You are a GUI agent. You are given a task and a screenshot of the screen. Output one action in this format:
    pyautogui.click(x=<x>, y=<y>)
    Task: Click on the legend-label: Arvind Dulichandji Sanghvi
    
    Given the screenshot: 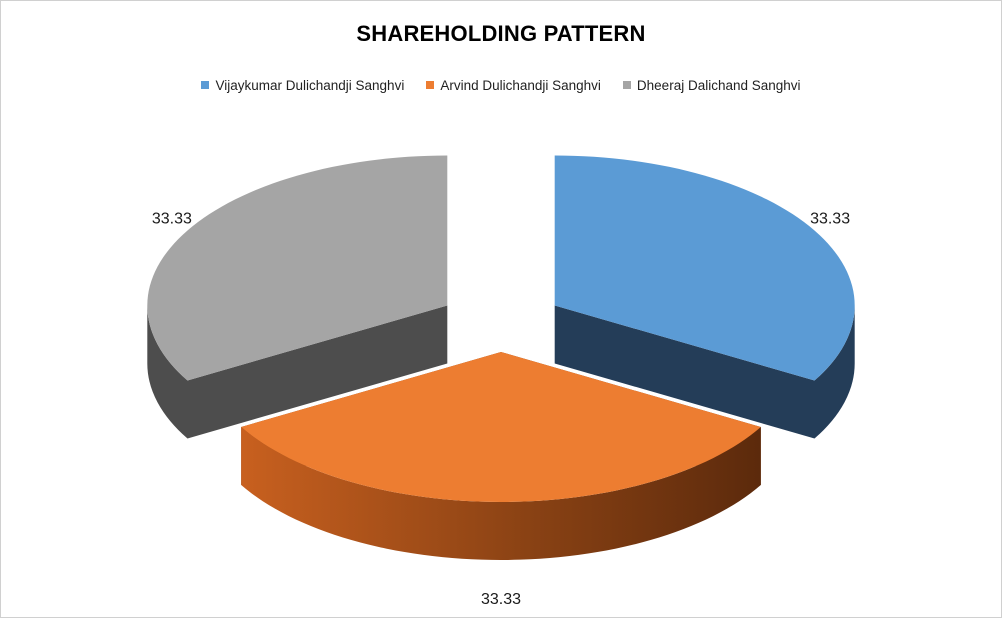 What is the action you would take?
    pyautogui.click(x=520, y=85)
    